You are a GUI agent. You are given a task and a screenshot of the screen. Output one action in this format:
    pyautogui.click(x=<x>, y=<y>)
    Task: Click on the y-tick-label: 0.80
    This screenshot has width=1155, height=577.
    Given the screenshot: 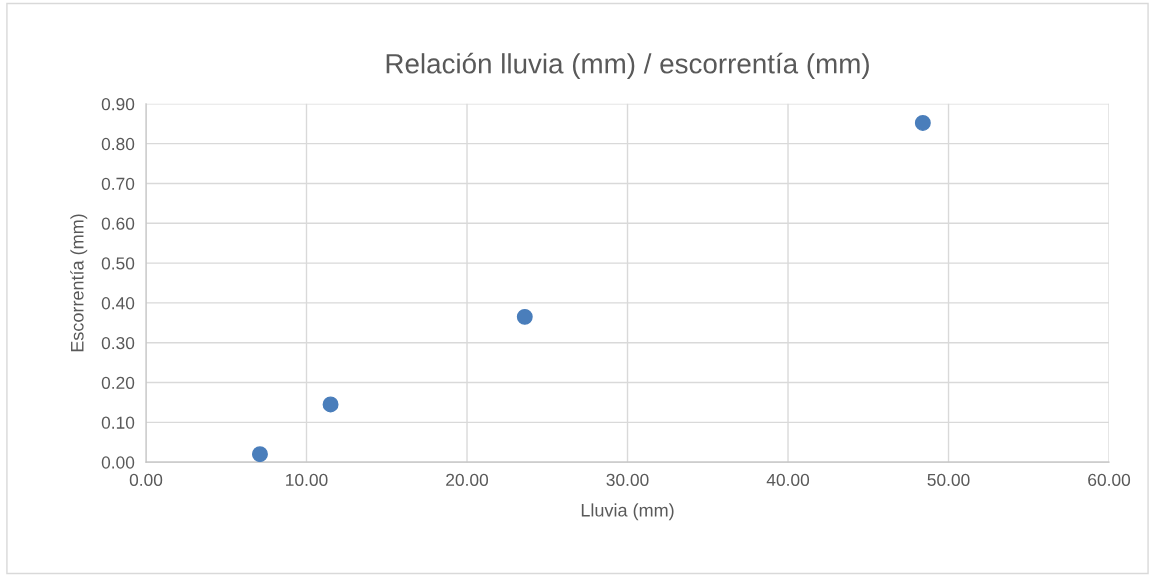 What is the action you would take?
    pyautogui.click(x=118, y=144)
    